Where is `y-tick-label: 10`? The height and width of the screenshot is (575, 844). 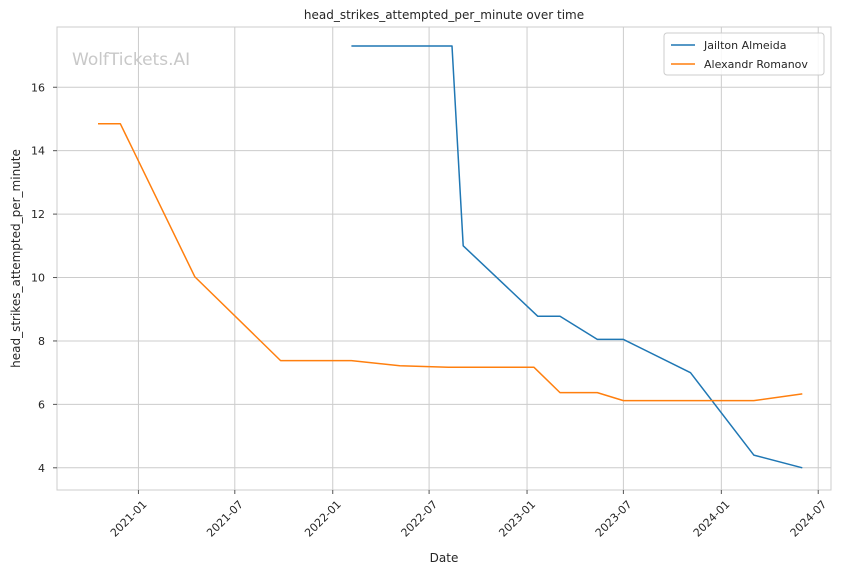 y-tick-label: 10 is located at coordinates (38, 278).